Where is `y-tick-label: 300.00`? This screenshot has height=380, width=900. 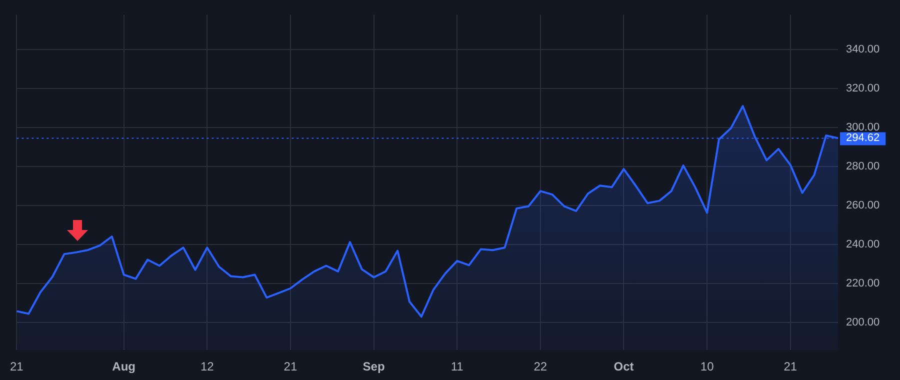 y-tick-label: 300.00 is located at coordinates (863, 128).